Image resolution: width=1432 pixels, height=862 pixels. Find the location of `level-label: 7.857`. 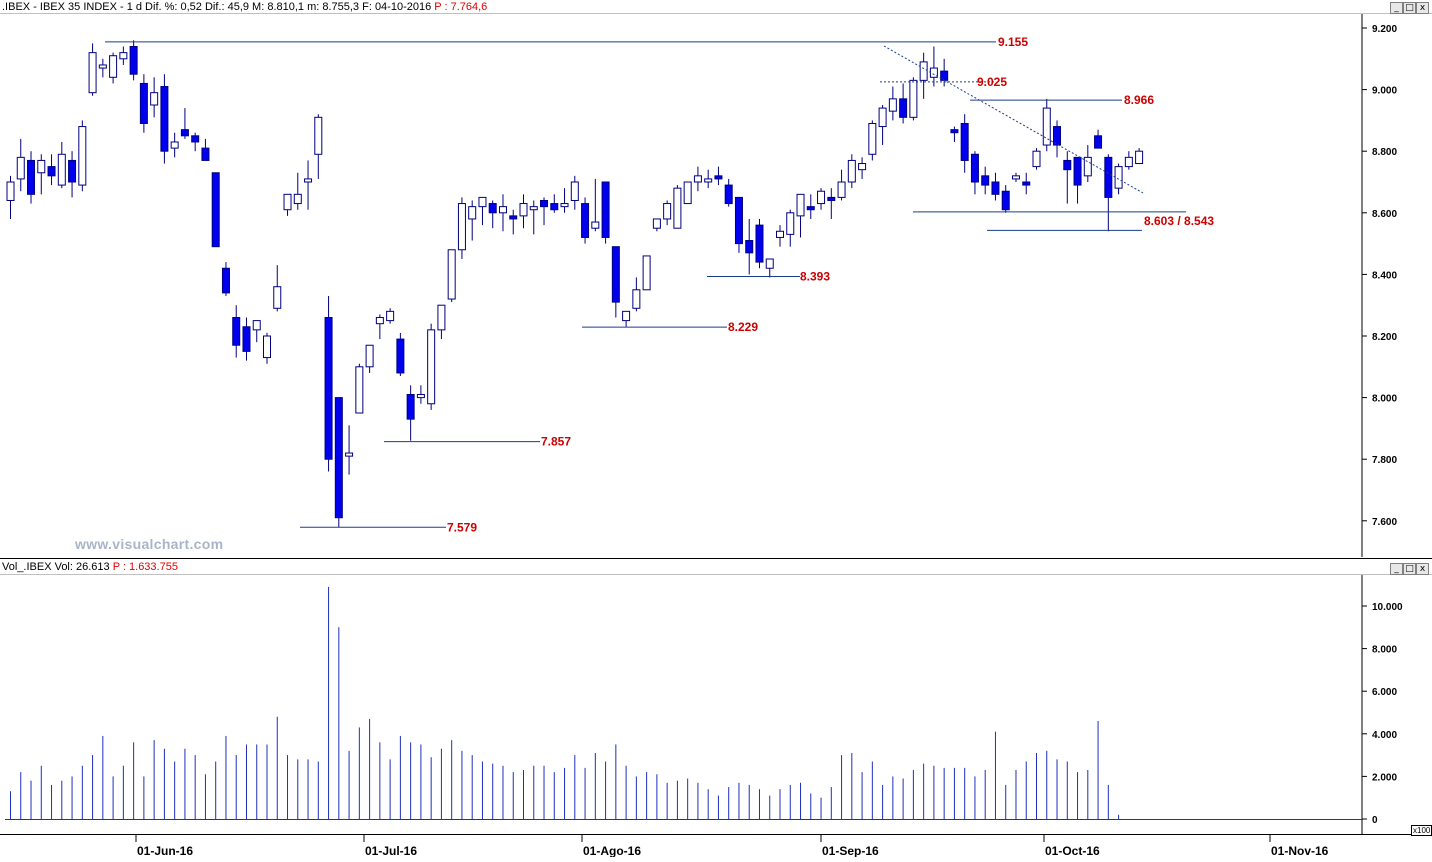

level-label: 7.857 is located at coordinates (556, 442).